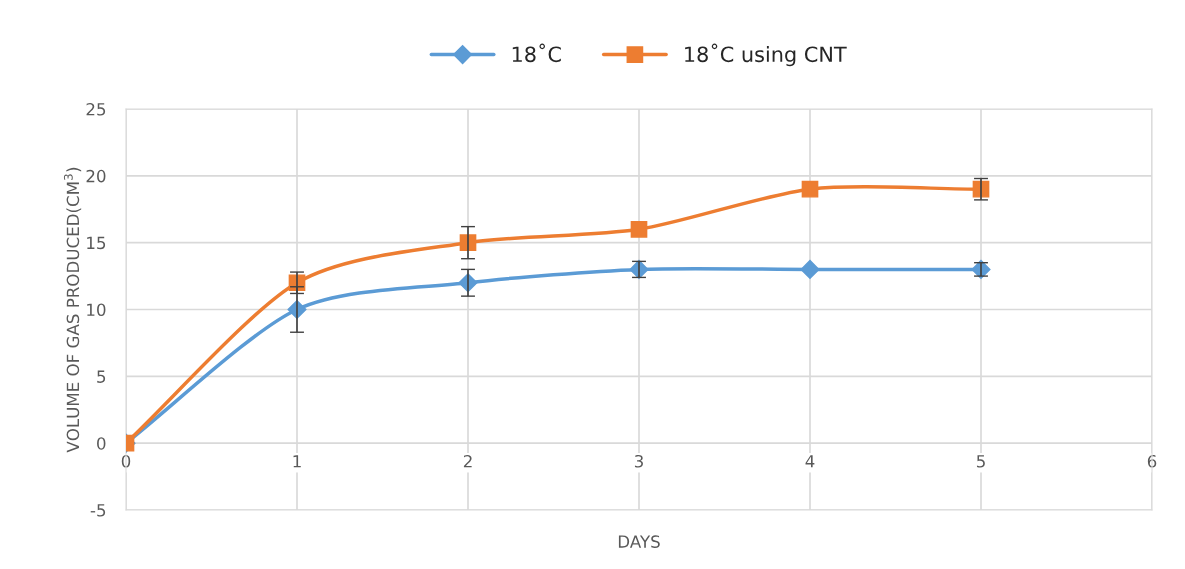  What do you see at coordinates (98, 510) in the screenshot?
I see `y-tick-label: -5` at bounding box center [98, 510].